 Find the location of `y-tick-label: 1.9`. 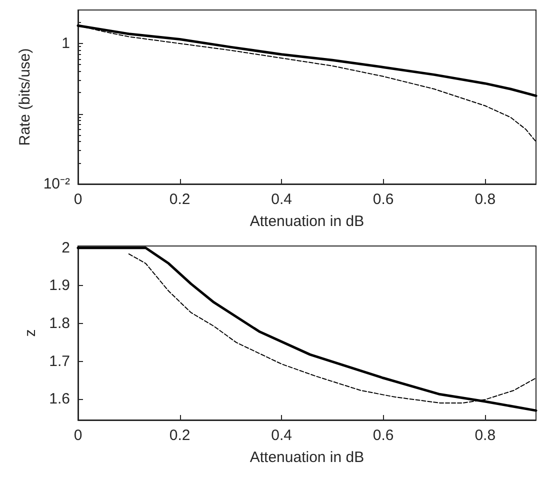

y-tick-label: 1.9 is located at coordinates (59, 285).